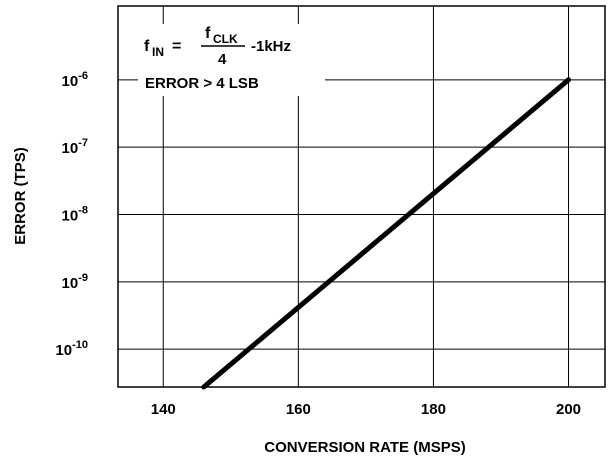 The image size is (611, 464). Describe the element at coordinates (75, 147) in the screenshot. I see `y-tick-label-3: 10⁻⁷` at that location.